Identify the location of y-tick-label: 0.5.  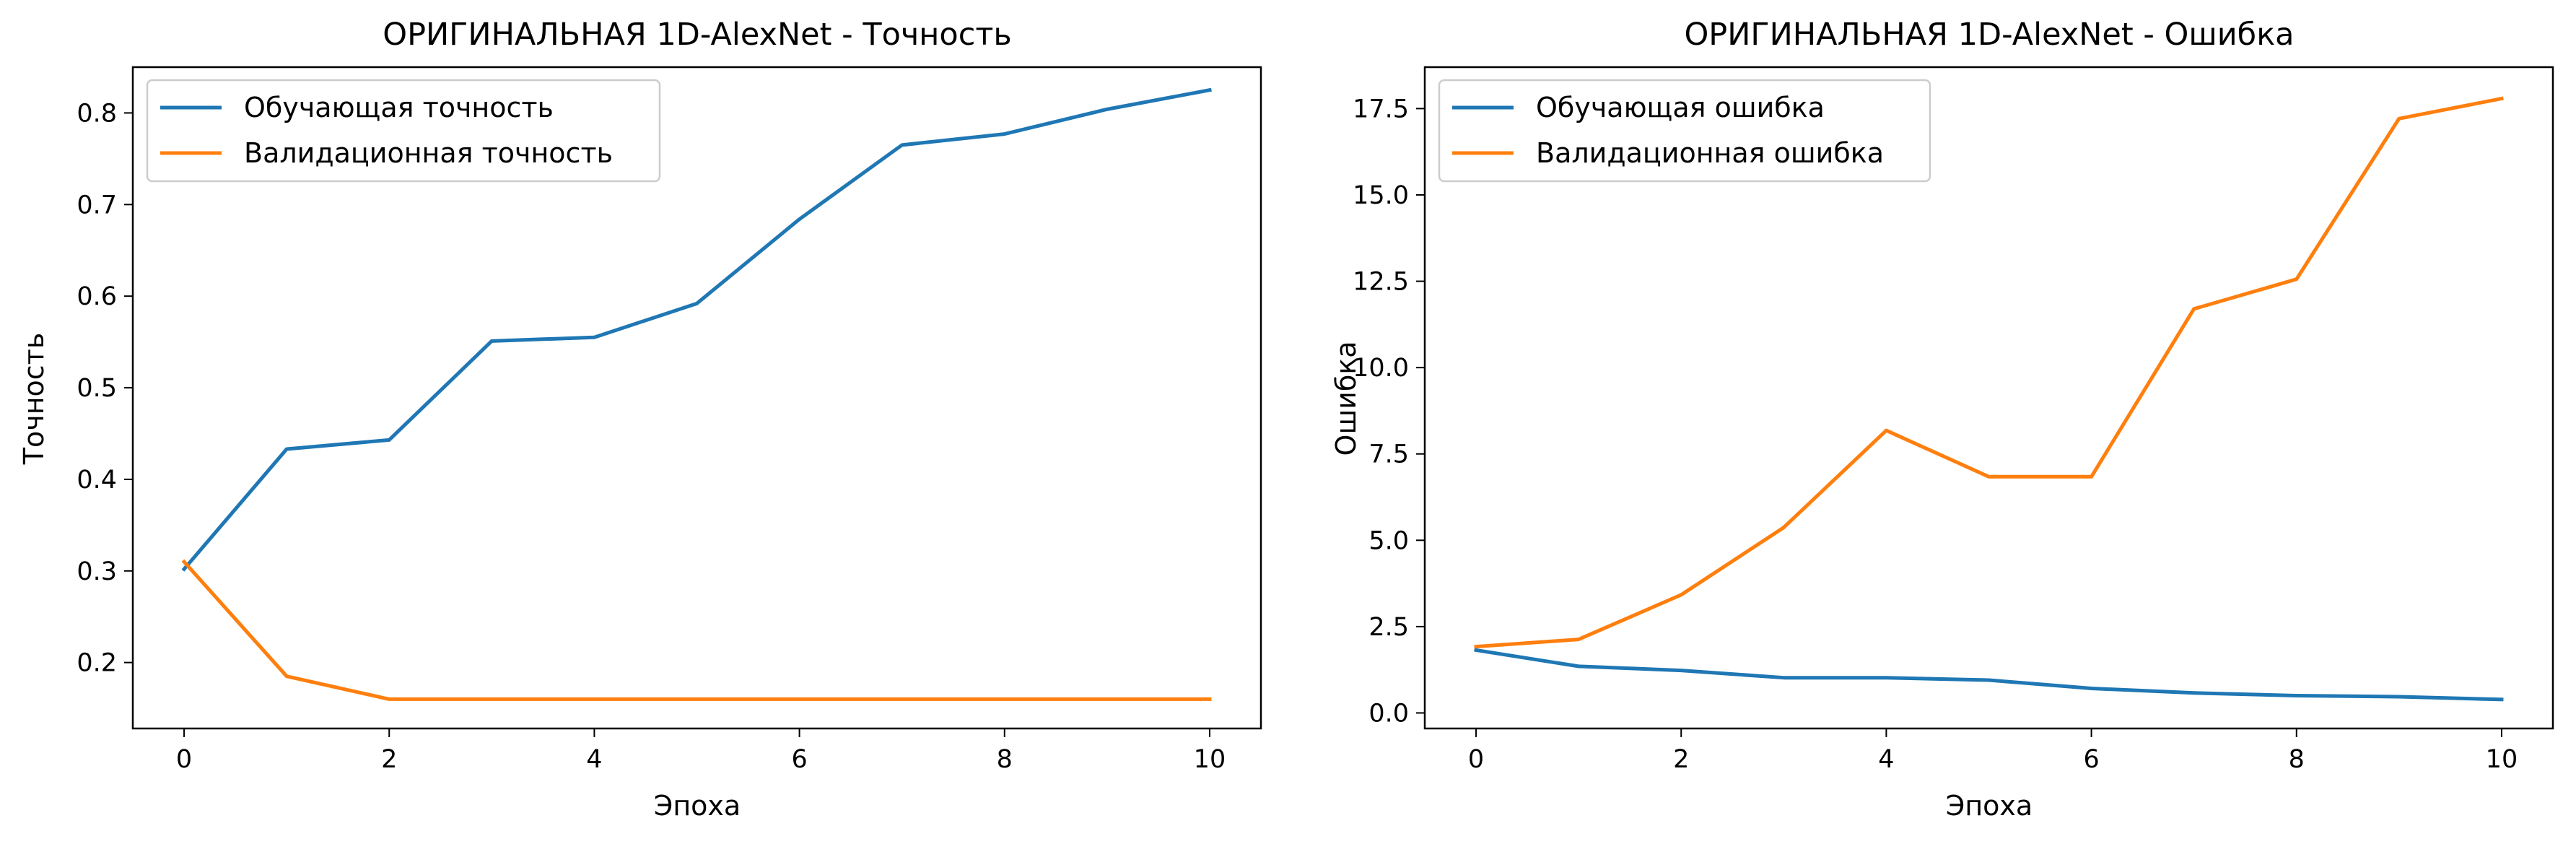
(97, 388).